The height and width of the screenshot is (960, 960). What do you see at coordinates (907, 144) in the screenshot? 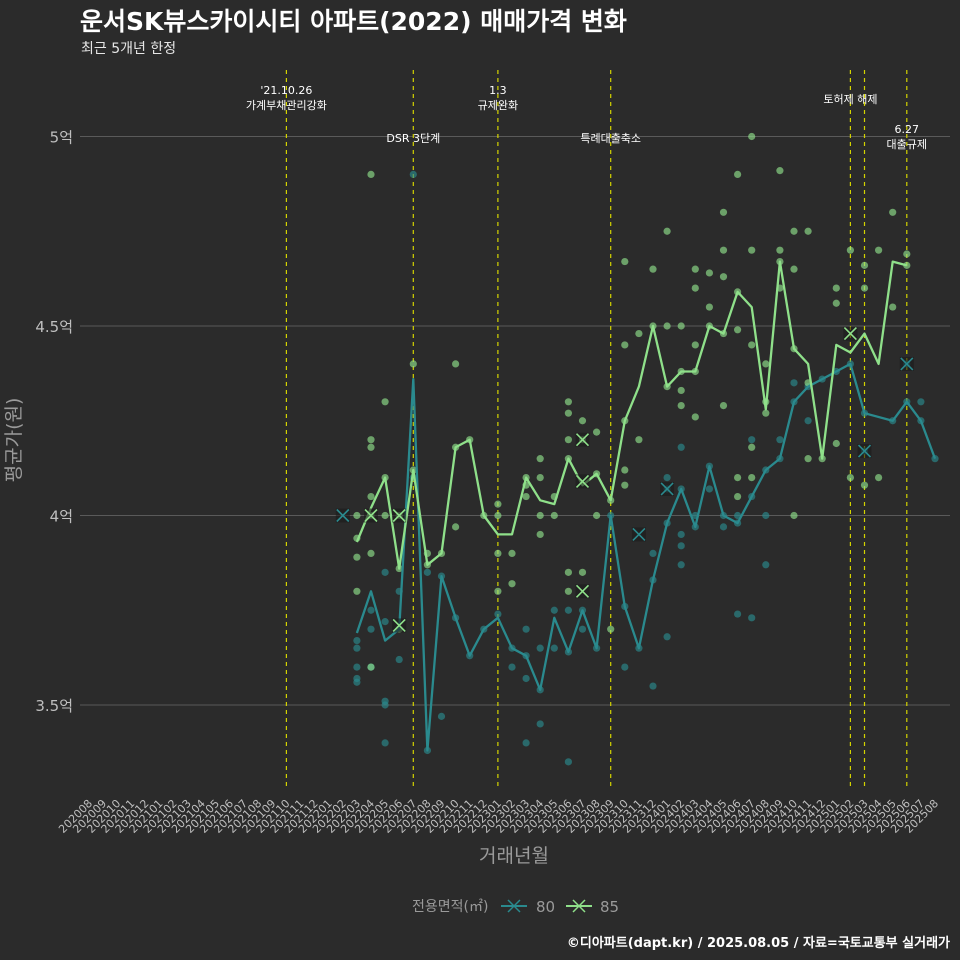
I see `event-label: 대출규제` at bounding box center [907, 144].